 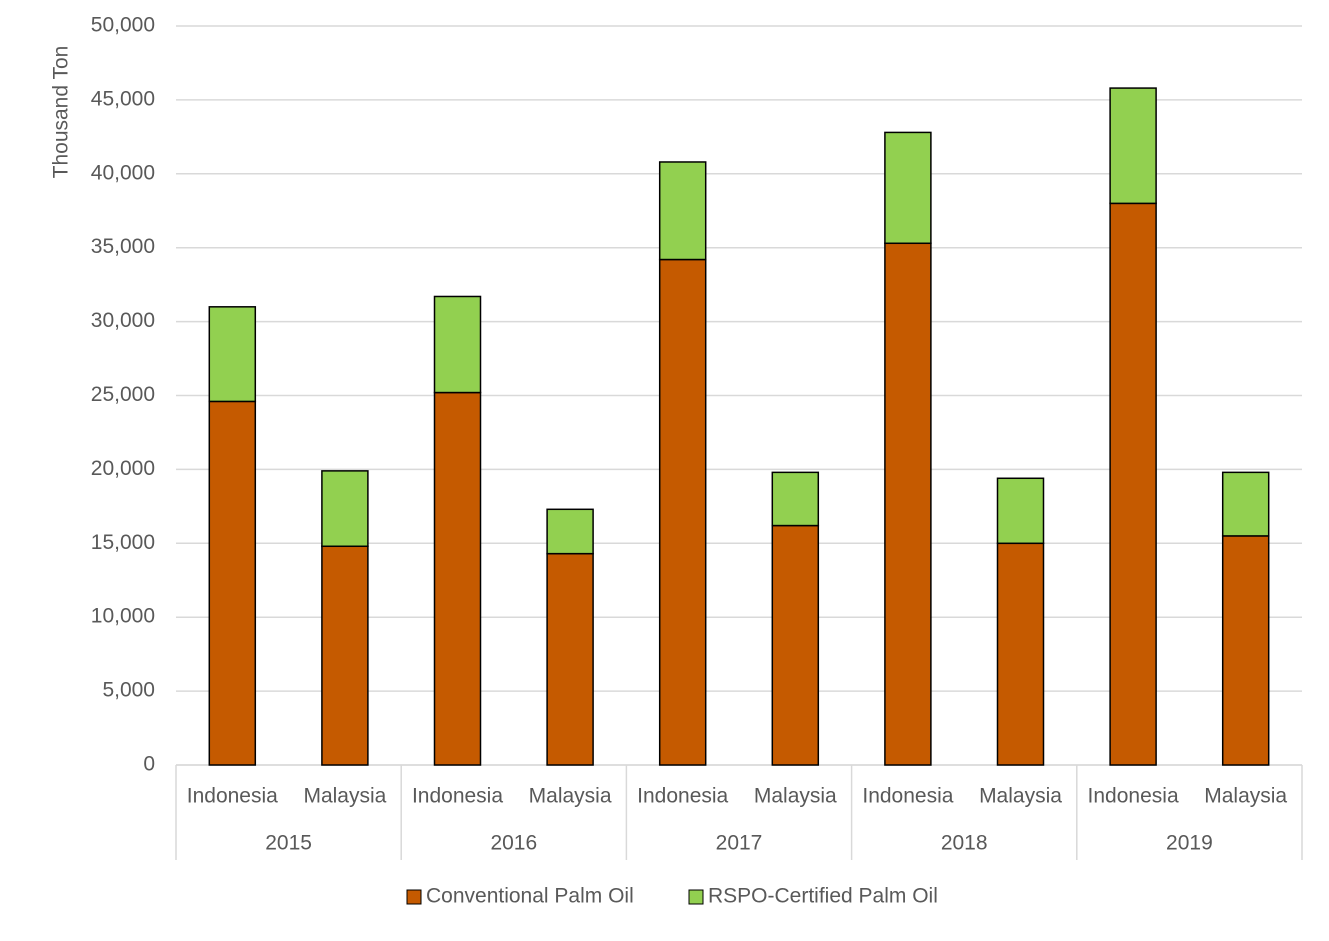 What do you see at coordinates (964, 843) in the screenshot?
I see `group-label: 2018` at bounding box center [964, 843].